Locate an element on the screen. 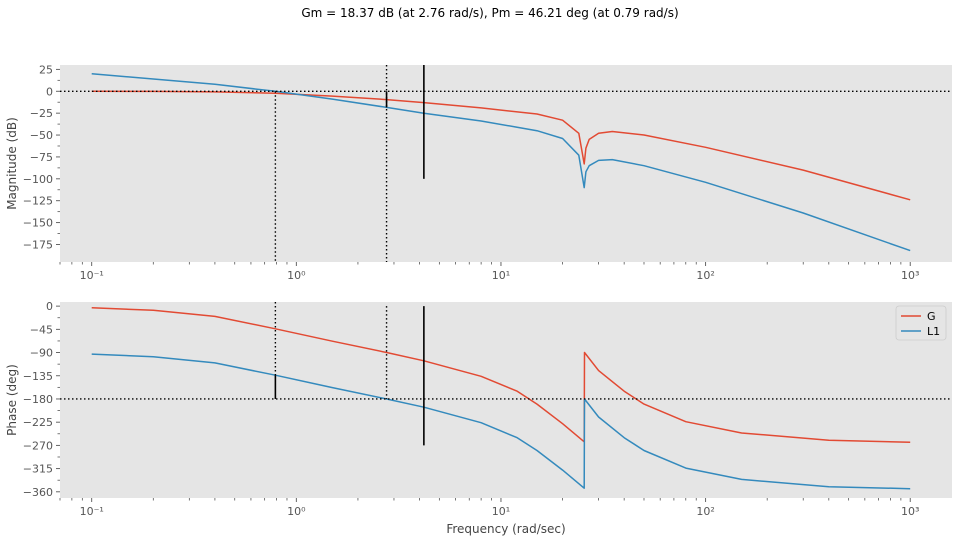  y-tick-label: −125 is located at coordinates (38, 201).